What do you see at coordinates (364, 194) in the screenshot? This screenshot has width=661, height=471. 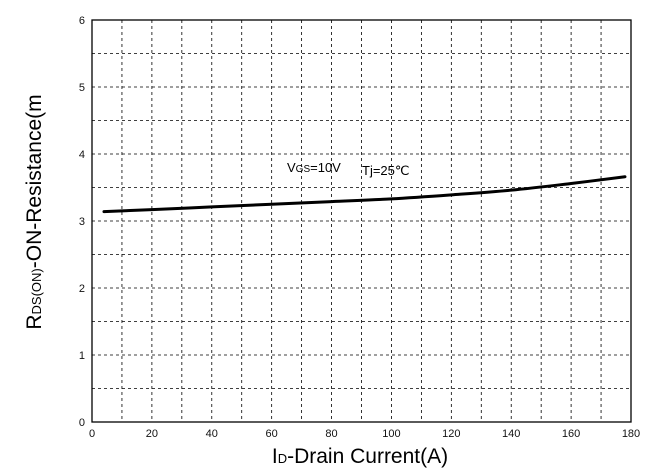 I see `series-line` at bounding box center [364, 194].